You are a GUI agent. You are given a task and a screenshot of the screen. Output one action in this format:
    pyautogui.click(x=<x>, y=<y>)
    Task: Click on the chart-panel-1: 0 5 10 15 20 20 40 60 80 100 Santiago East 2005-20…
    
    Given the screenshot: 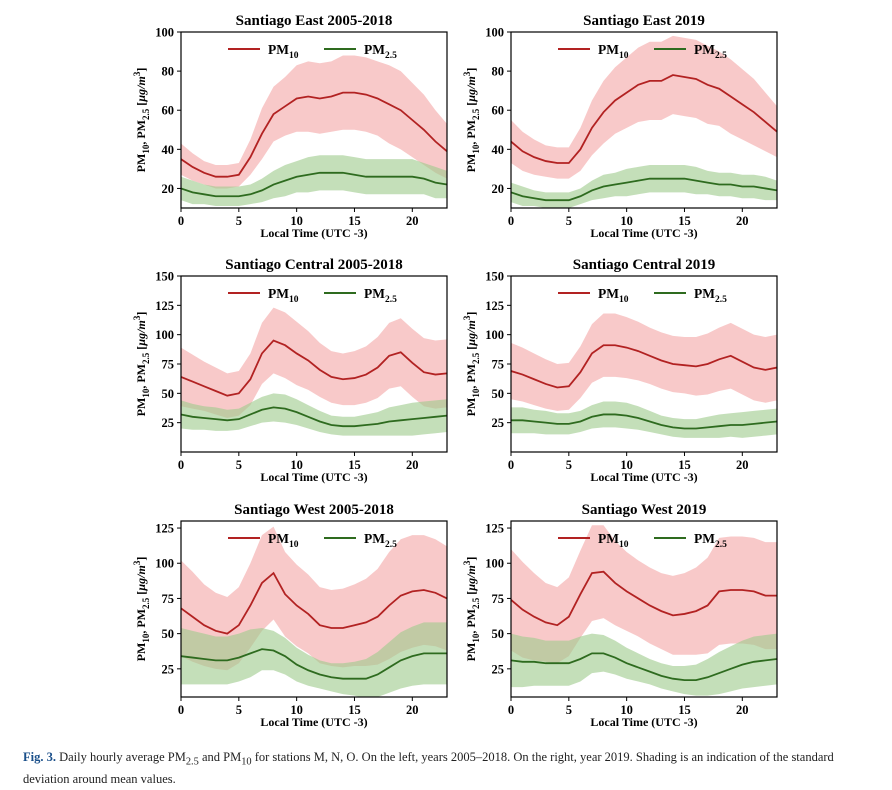 What is the action you would take?
    pyautogui.click(x=290, y=126)
    